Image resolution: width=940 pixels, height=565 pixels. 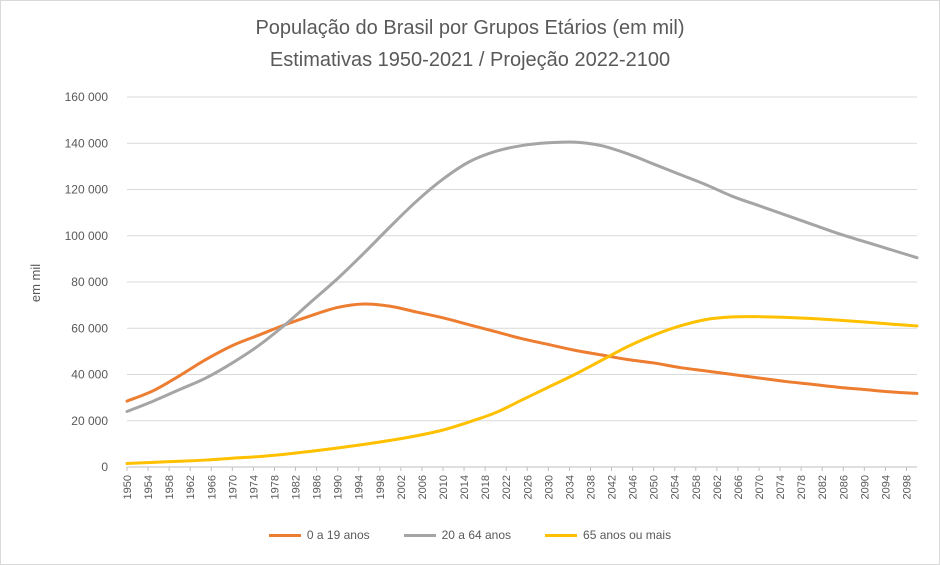 What do you see at coordinates (634, 487) in the screenshot?
I see `x-tick-label: 2046` at bounding box center [634, 487].